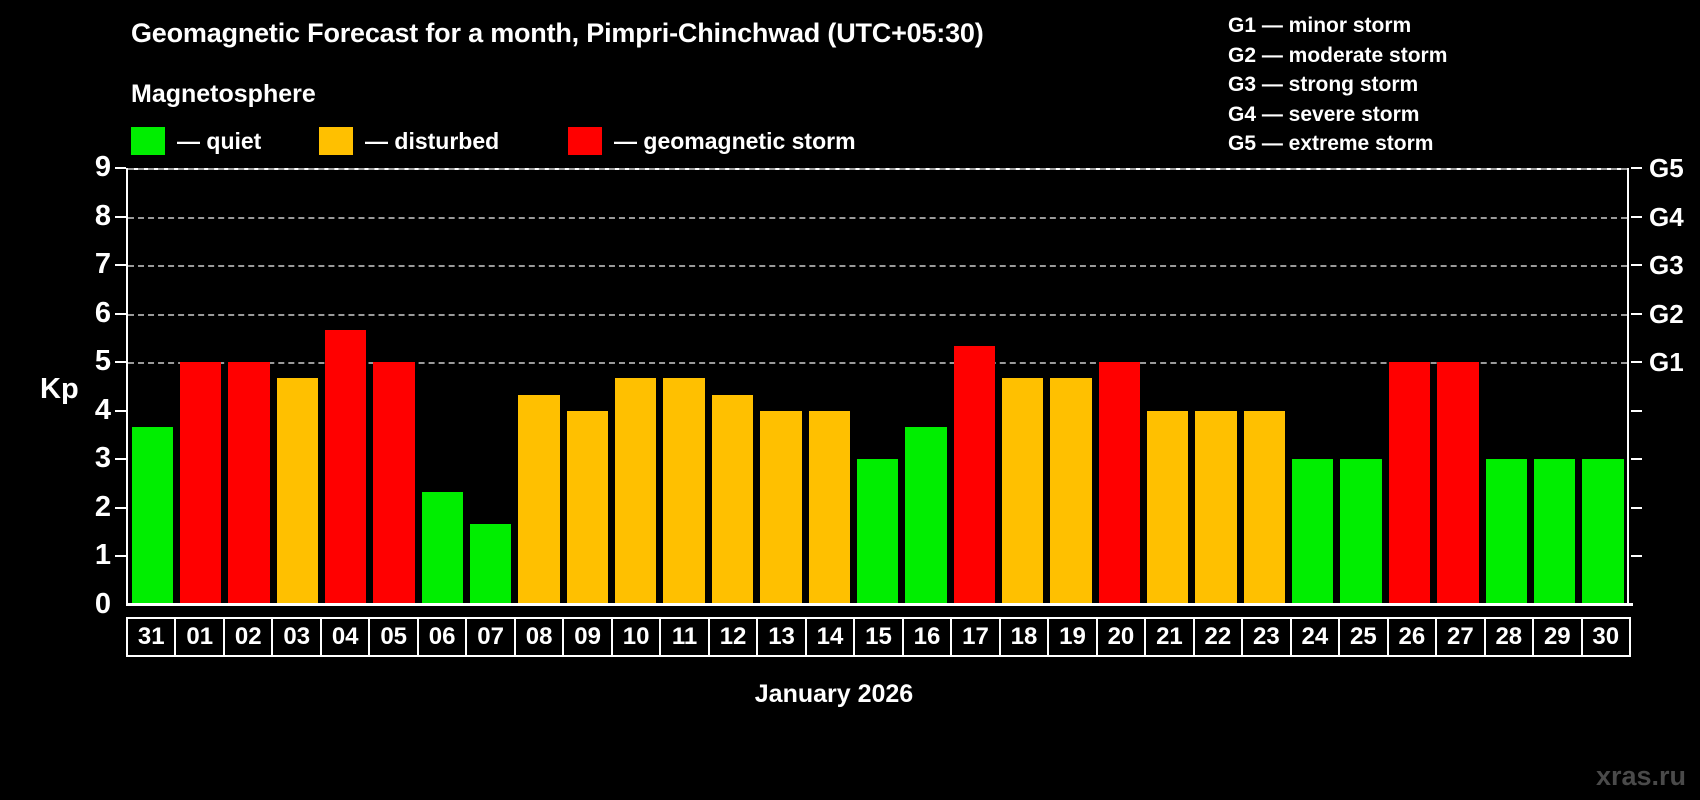 The width and height of the screenshot is (1700, 800). What do you see at coordinates (927, 637) in the screenshot?
I see `date-label-16: 16` at bounding box center [927, 637].